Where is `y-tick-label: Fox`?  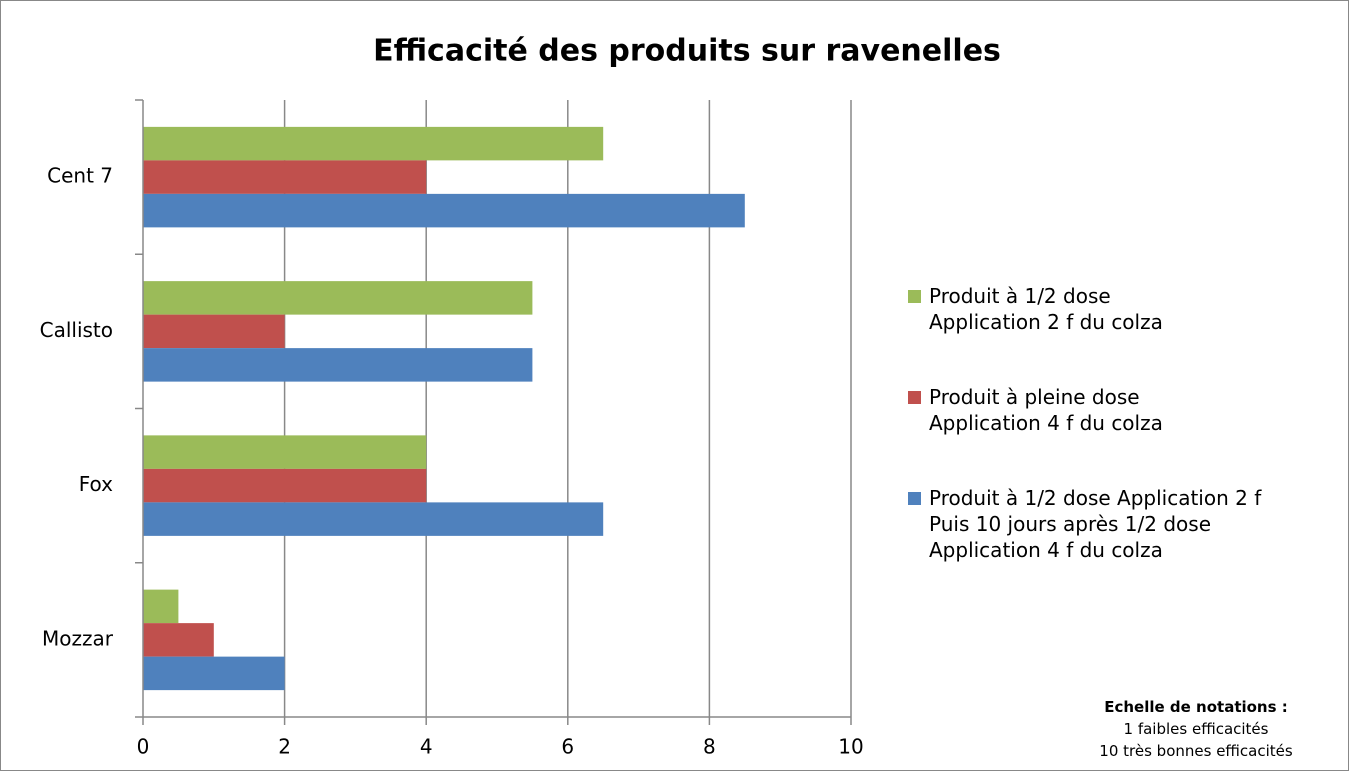 y-tick-label: Fox is located at coordinates (96, 484).